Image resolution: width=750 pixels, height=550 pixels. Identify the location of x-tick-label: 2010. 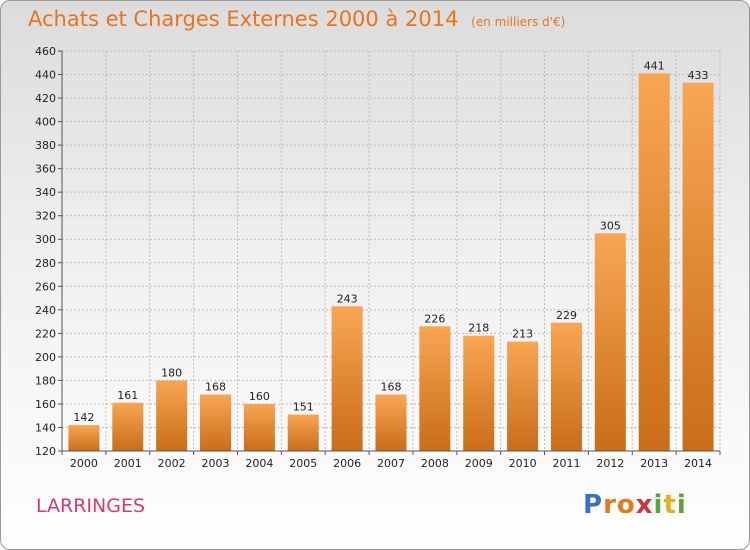
(523, 463).